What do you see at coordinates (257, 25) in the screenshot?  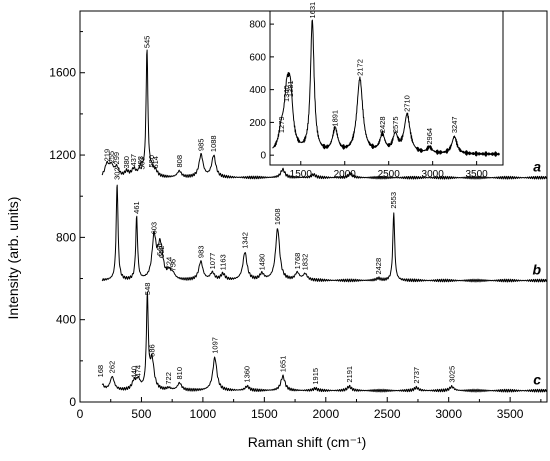 I see `inset-y-tick-label: 800` at bounding box center [257, 25].